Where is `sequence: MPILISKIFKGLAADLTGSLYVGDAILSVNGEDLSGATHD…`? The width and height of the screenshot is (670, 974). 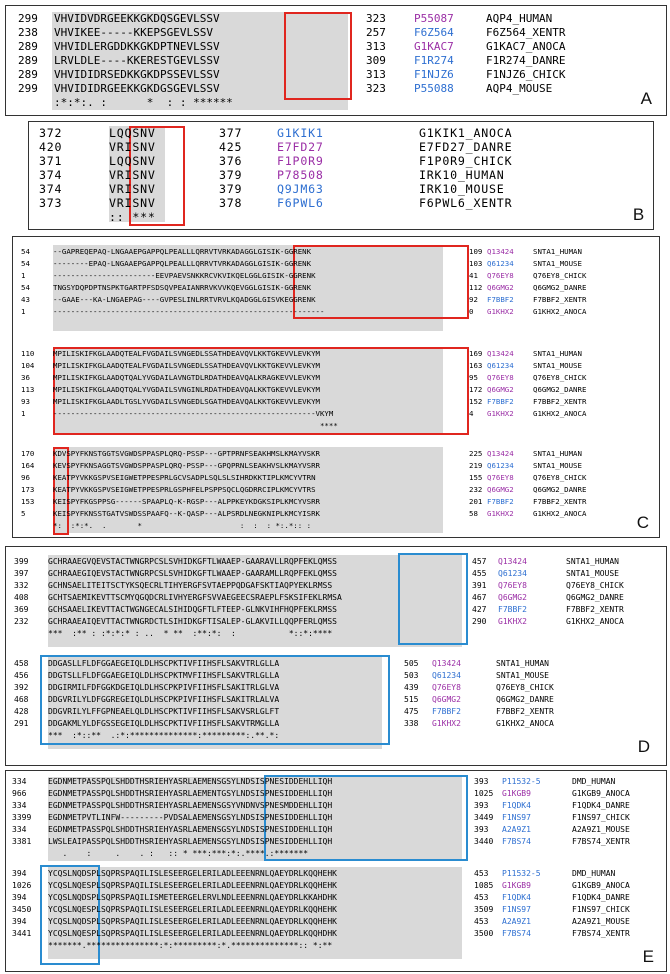 sequence: MPILISKIFKGLAADLTGSLYVGDAILSVNGEDLSGATHD… is located at coordinates (186, 401).